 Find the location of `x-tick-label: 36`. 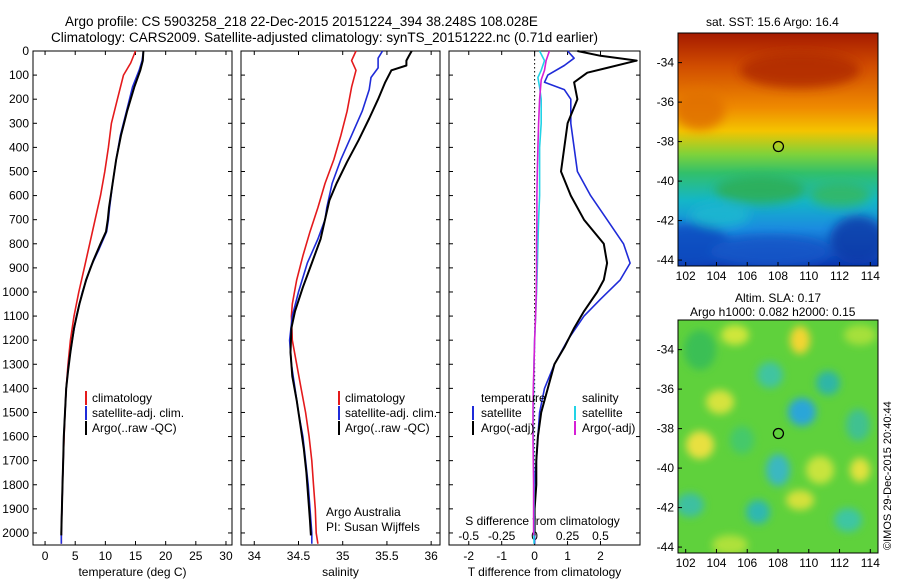

x-tick-label: 36 is located at coordinates (431, 556).